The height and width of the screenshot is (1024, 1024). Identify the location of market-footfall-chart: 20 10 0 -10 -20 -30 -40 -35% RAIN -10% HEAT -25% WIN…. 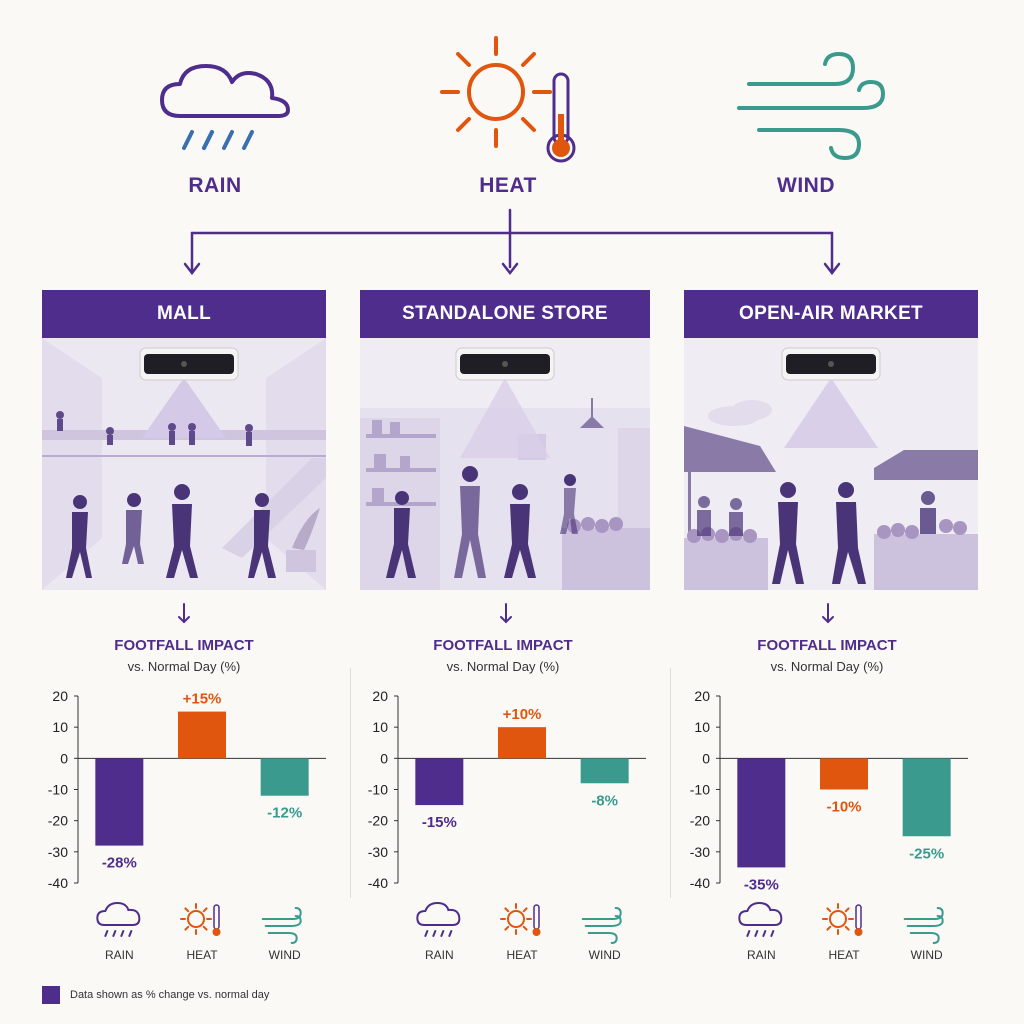
(829, 825).